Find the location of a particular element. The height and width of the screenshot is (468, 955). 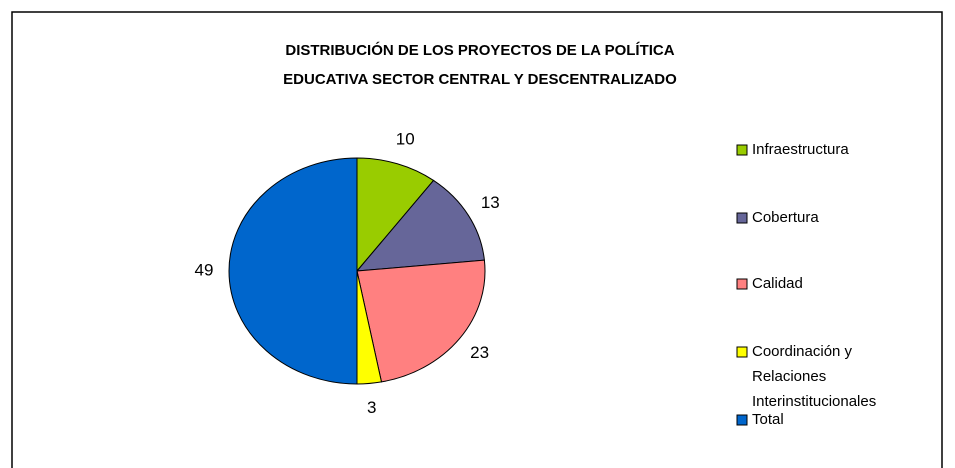

legend-label: Infraestructura is located at coordinates (800, 149).